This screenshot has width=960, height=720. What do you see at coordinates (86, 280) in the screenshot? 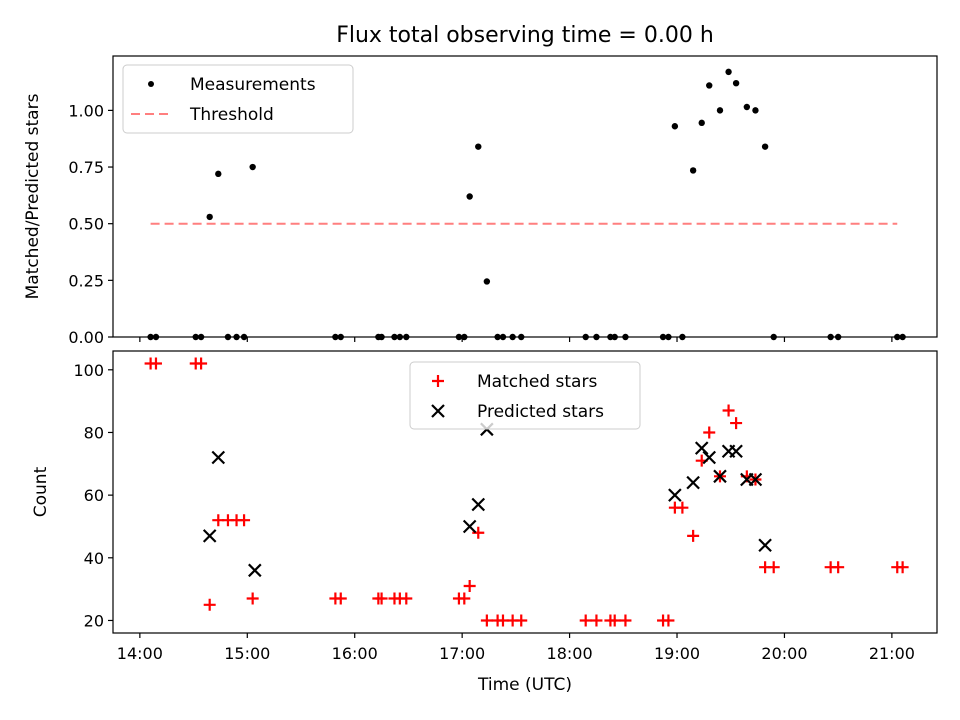
I see `y-tick-label: 0.25` at bounding box center [86, 280].